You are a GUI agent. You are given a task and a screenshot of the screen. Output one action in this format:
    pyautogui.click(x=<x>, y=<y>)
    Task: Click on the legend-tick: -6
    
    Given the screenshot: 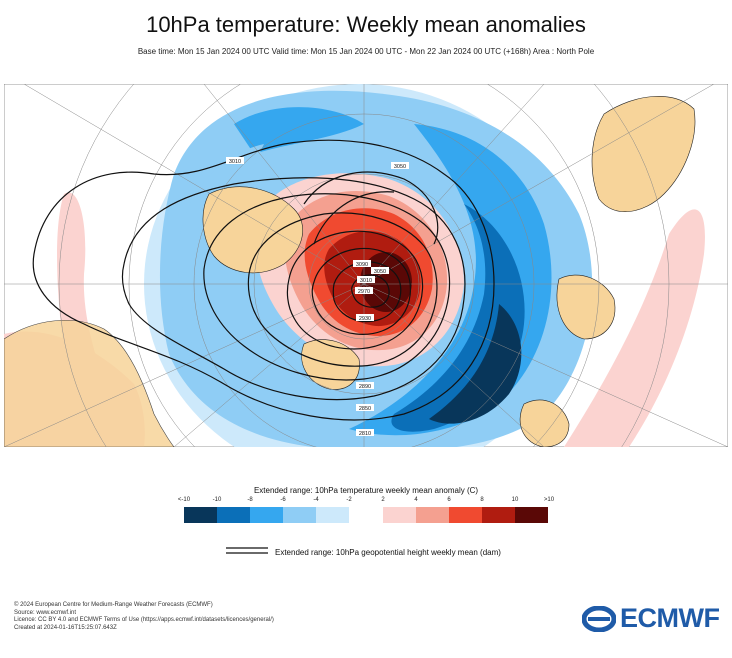 What is the action you would take?
    pyautogui.click(x=283, y=500)
    